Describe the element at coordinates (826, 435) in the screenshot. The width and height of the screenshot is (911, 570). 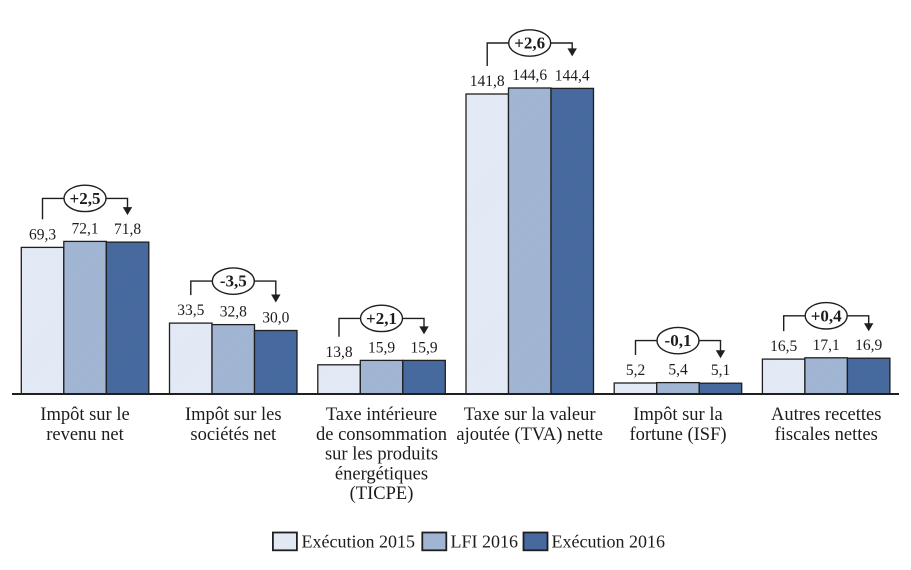
I see `svg-text: fiscales nettes` at that location.